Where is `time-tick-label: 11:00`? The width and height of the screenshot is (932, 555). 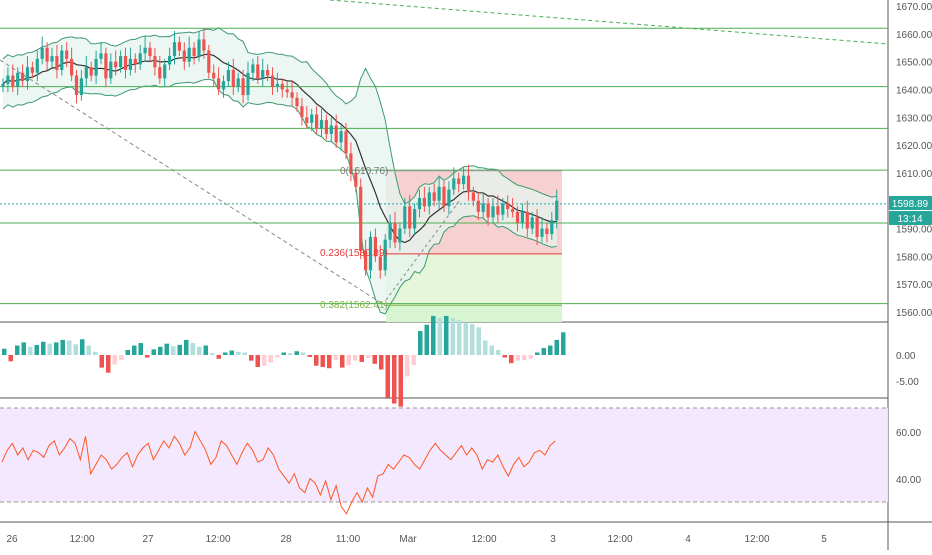 time-tick-label: 11:00 is located at coordinates (348, 539).